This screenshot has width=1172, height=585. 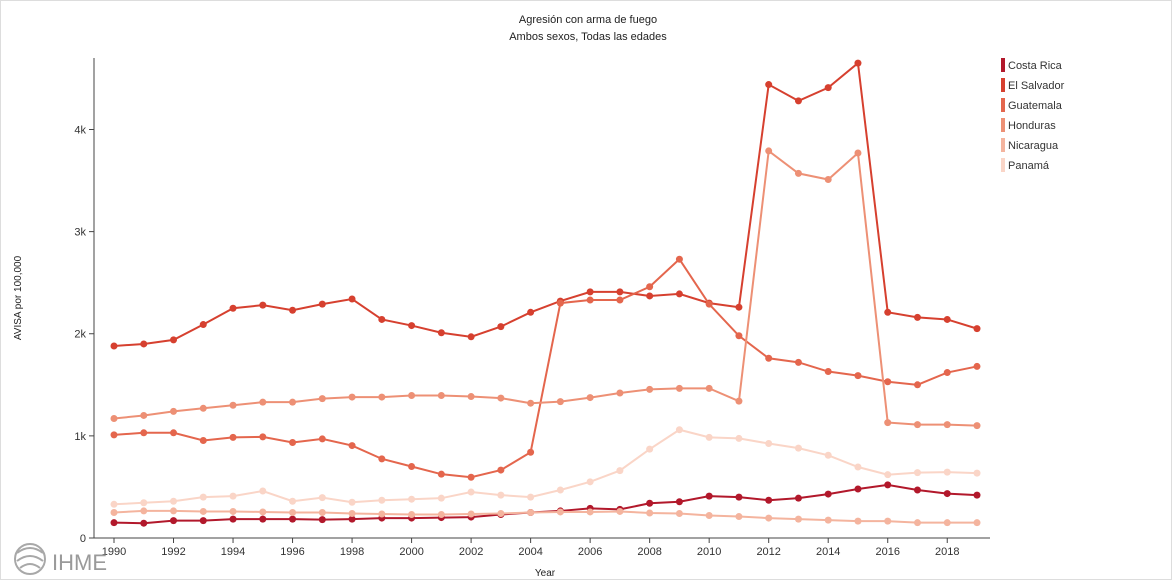 What do you see at coordinates (1032, 105) in the screenshot?
I see `legend-item: Guatemala` at bounding box center [1032, 105].